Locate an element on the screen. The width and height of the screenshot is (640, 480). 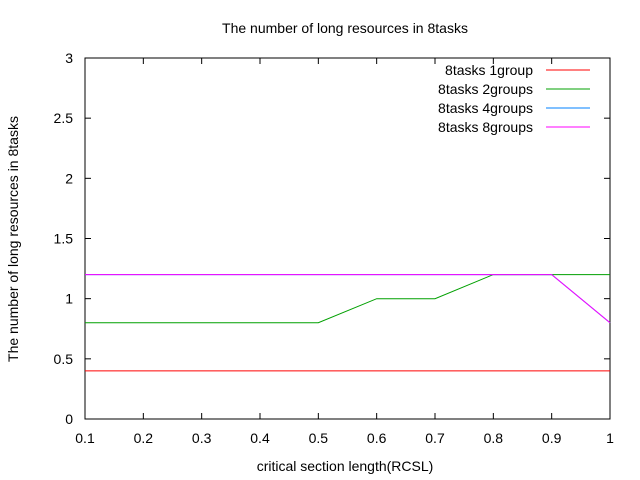
y-tick-label: 2 is located at coordinates (69, 178).